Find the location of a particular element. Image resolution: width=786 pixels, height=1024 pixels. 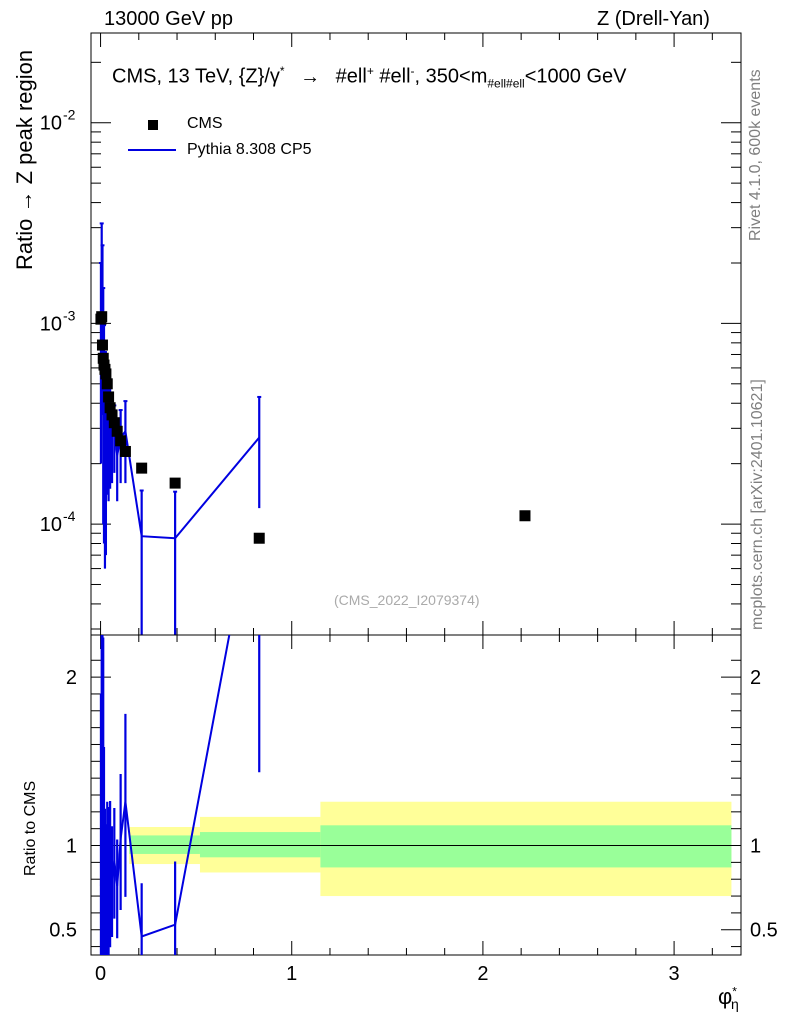

title-minus: - is located at coordinates (412, 71).